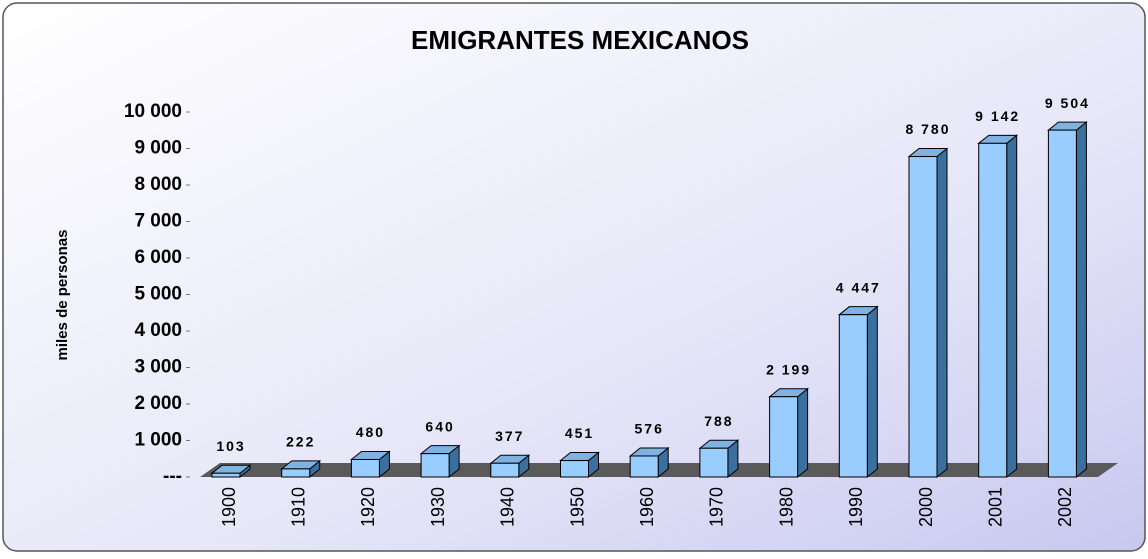 This screenshot has height=559, width=1148. Describe the element at coordinates (788, 369) in the screenshot. I see `data-label: 2 199` at that location.